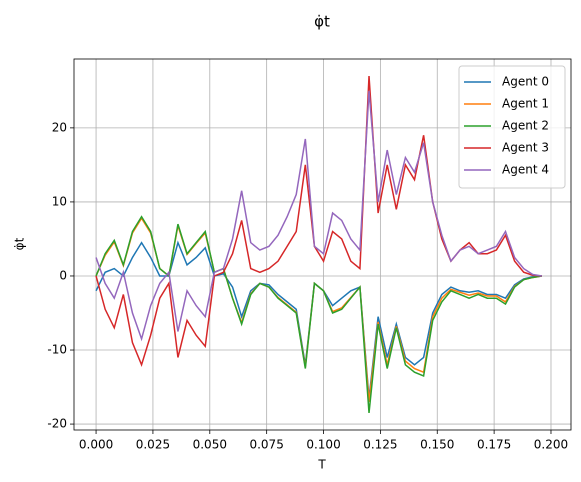 This screenshot has height=482, width=581. I want to click on x-tick-label: 0.050, so click(210, 445).